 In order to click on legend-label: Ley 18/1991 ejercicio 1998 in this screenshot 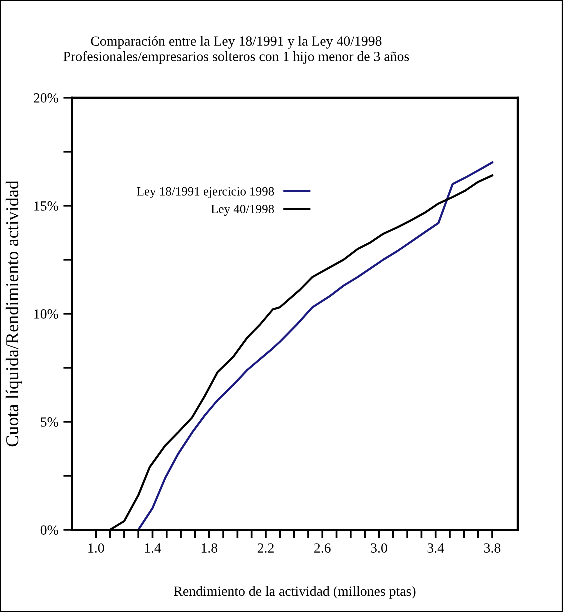, I will do `click(205, 192)`.